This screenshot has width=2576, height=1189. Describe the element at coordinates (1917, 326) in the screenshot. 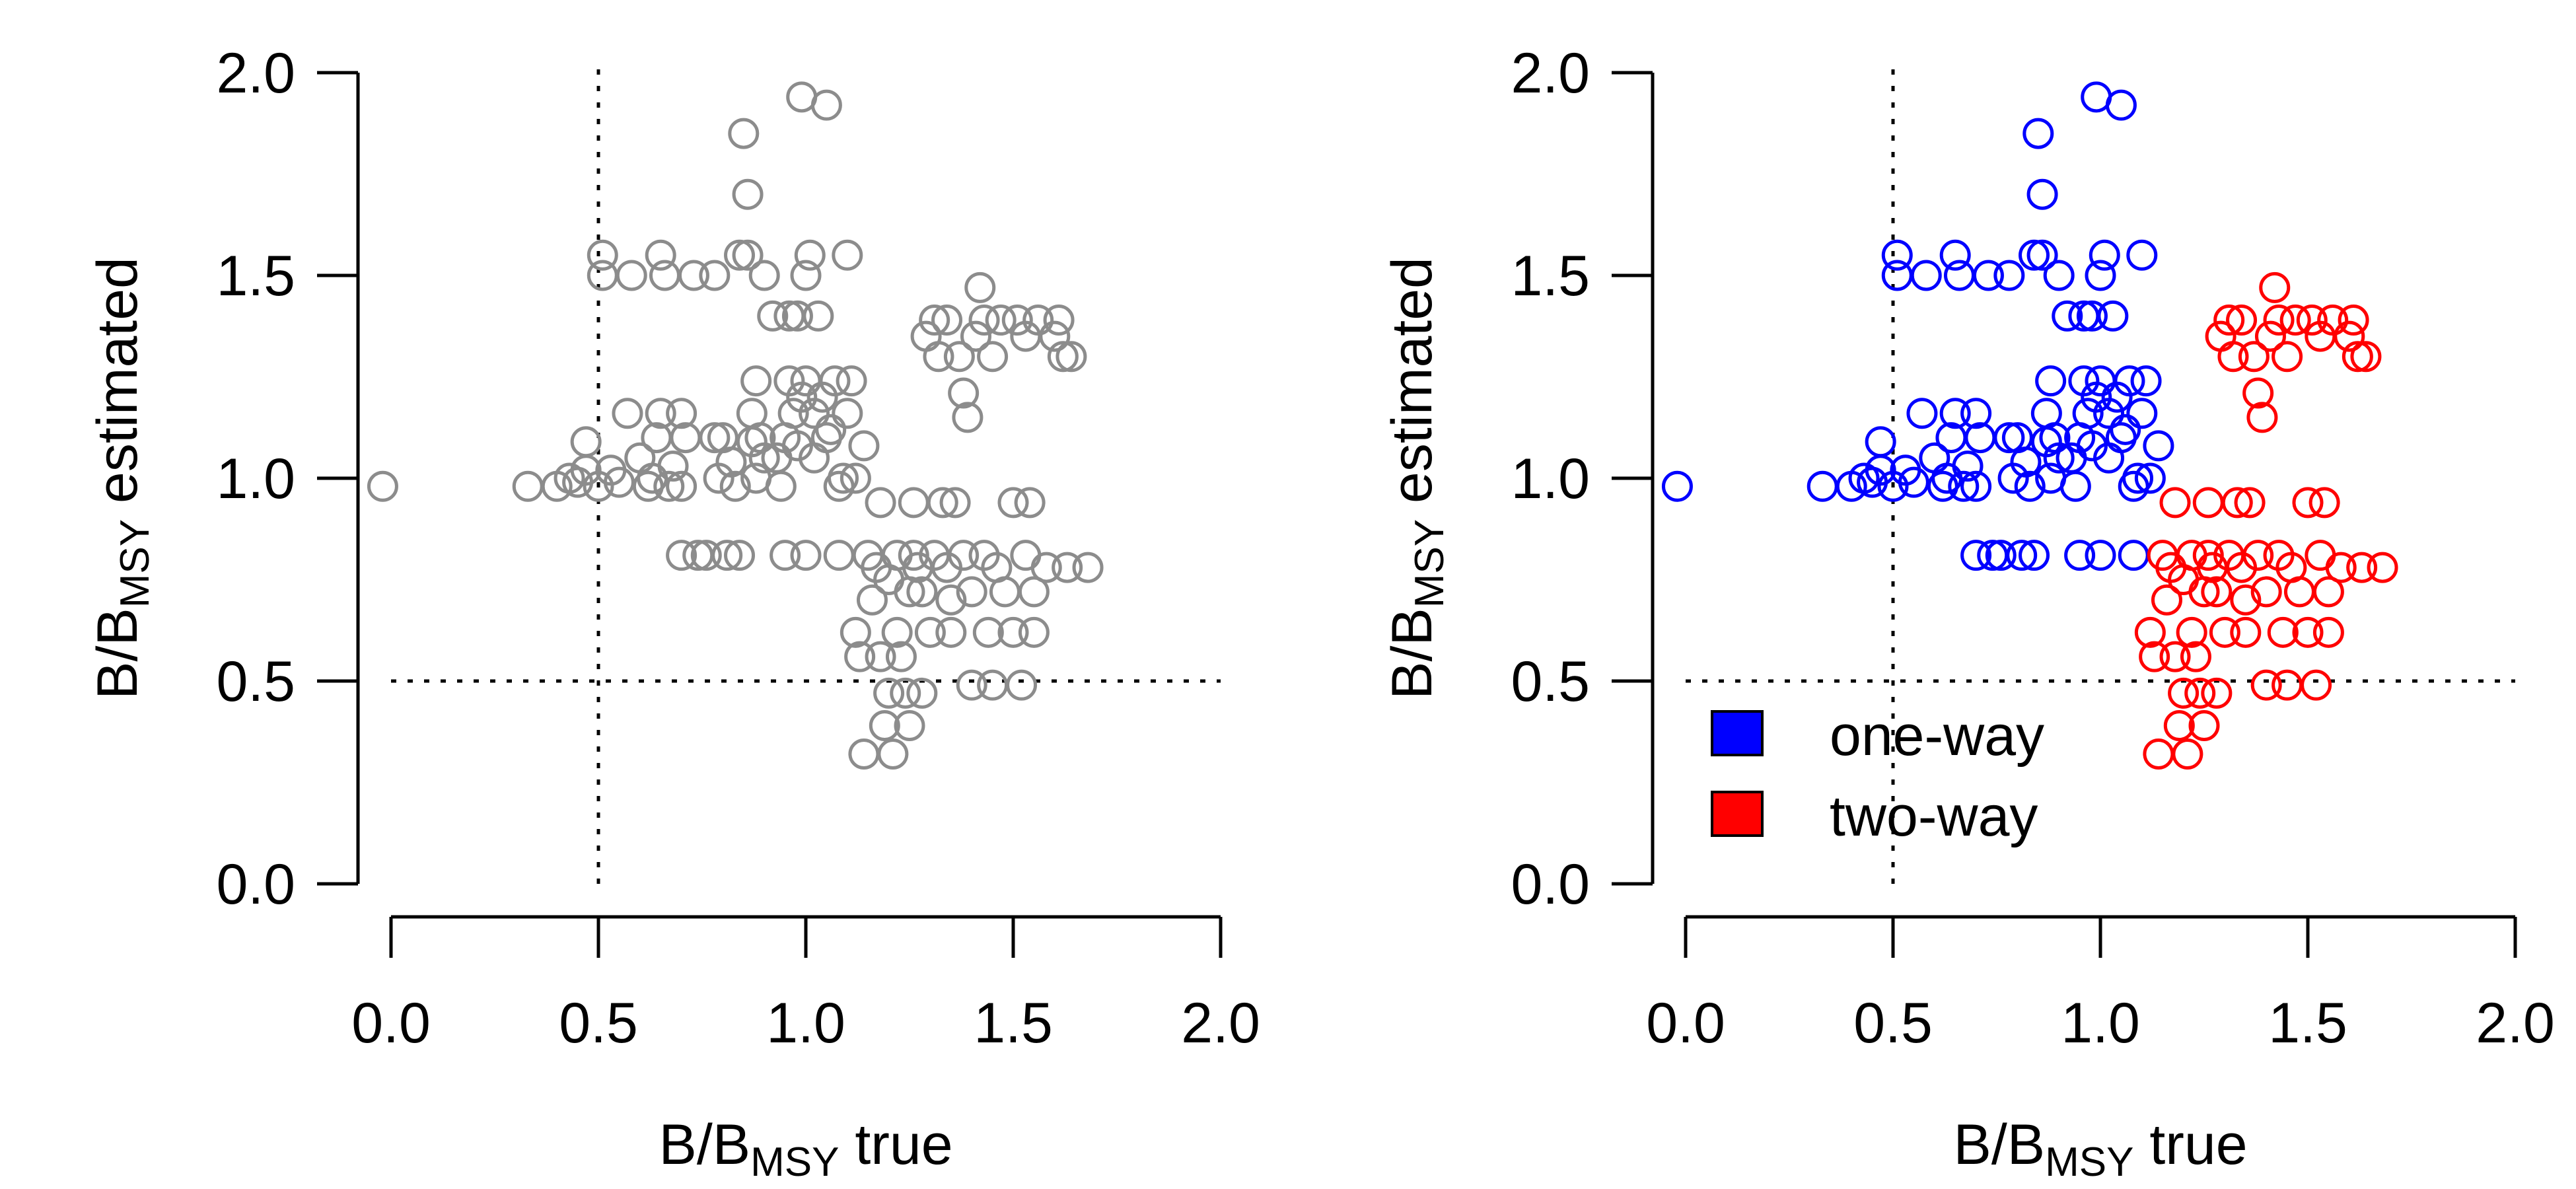

I see `series-one-way` at that location.